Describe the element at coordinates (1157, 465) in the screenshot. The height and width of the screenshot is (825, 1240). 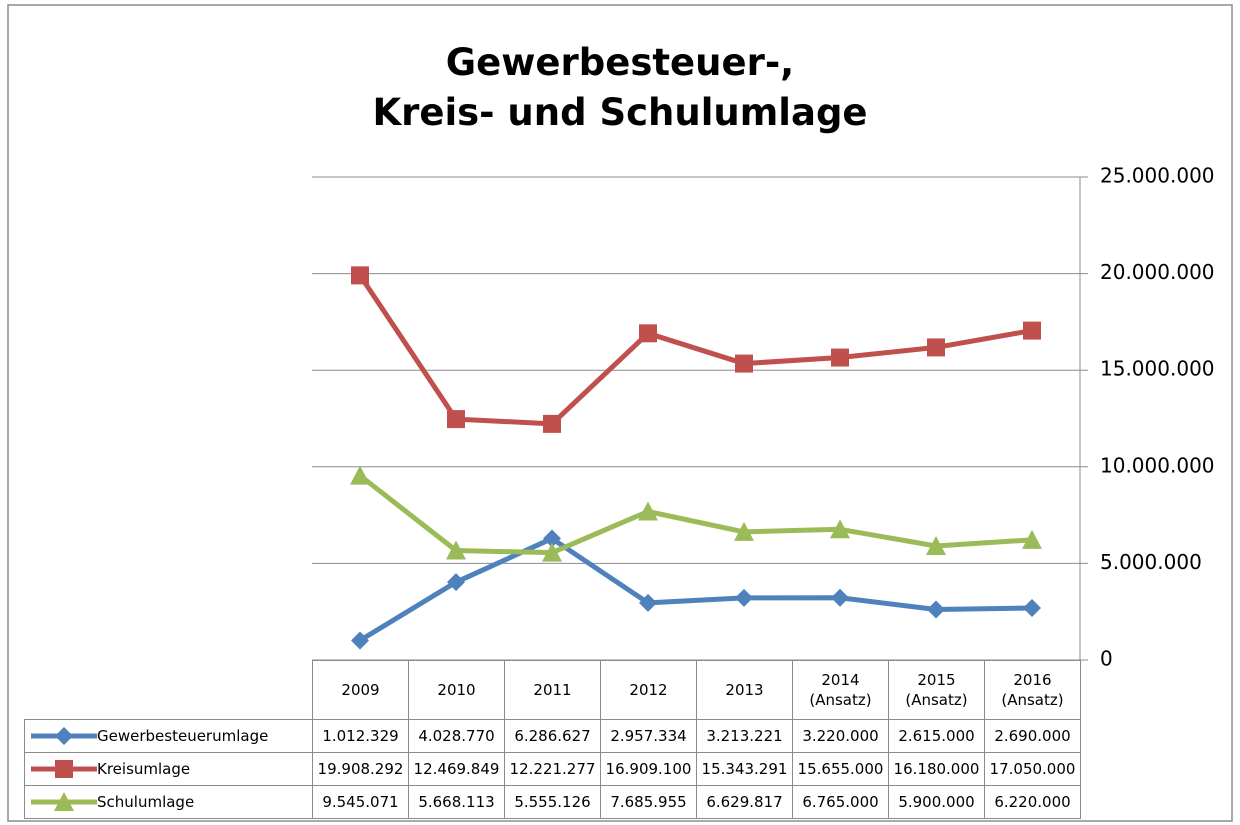
I see `y-tick-label: 10.000.000` at that location.